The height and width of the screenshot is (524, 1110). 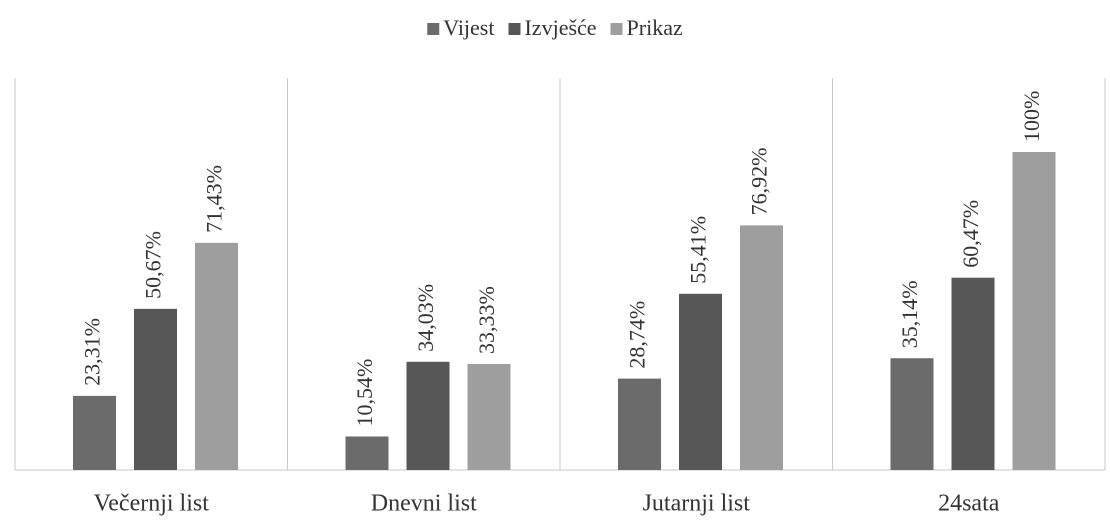 I want to click on value-label: 100%, so click(x=1031, y=116).